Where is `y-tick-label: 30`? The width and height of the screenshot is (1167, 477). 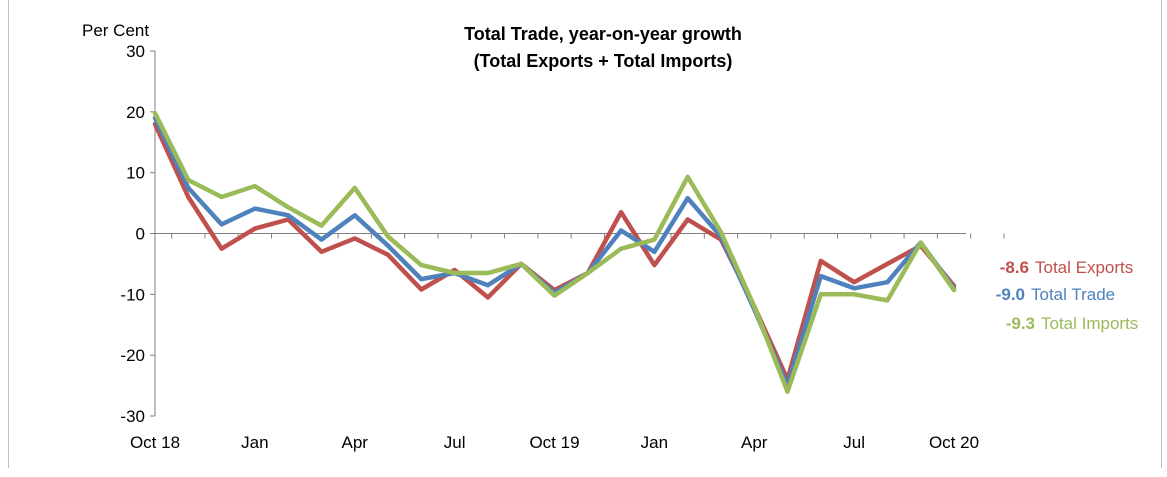
y-tick-label: 30 is located at coordinates (135, 51).